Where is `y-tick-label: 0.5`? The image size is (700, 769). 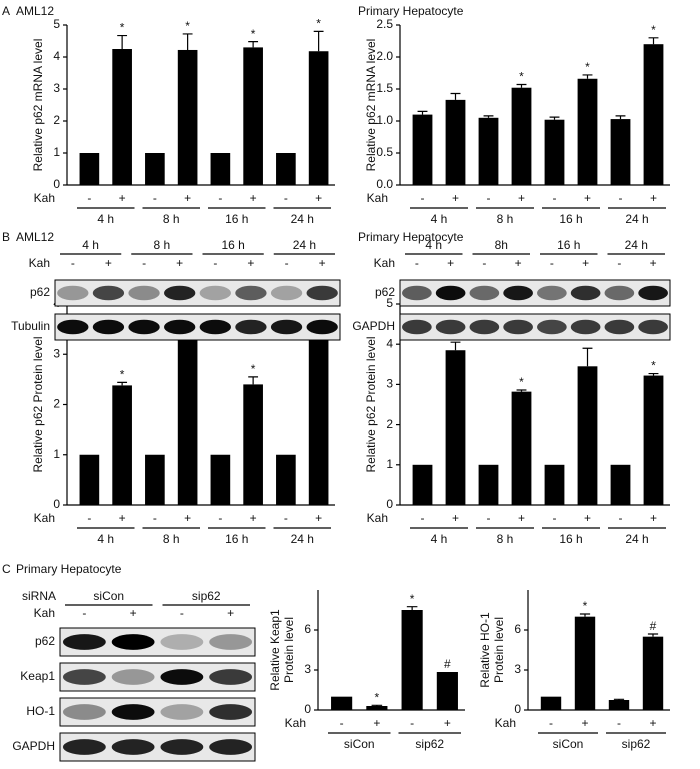
y-tick-label: 0.5 is located at coordinates (384, 152).